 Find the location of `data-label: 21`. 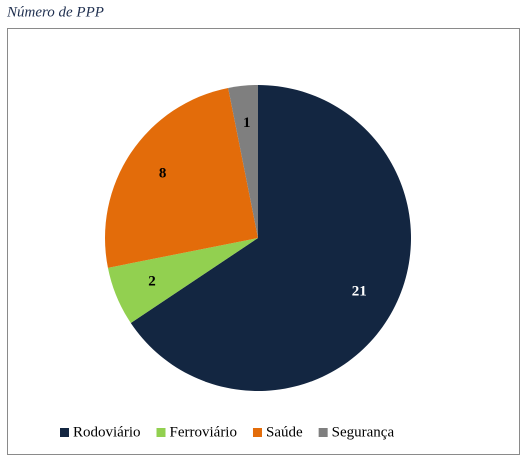

data-label: 21 is located at coordinates (359, 292).